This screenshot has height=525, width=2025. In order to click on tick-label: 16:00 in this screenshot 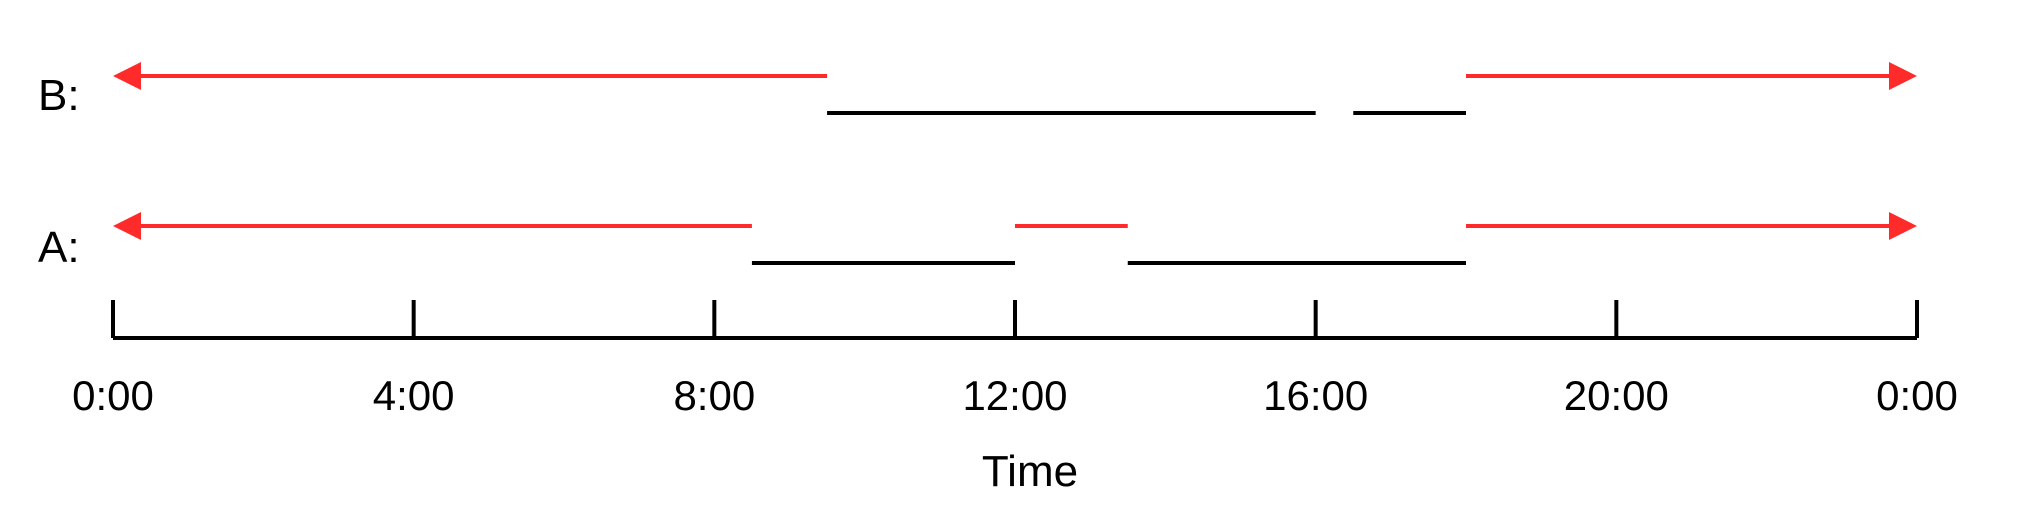, I will do `click(1315, 395)`.